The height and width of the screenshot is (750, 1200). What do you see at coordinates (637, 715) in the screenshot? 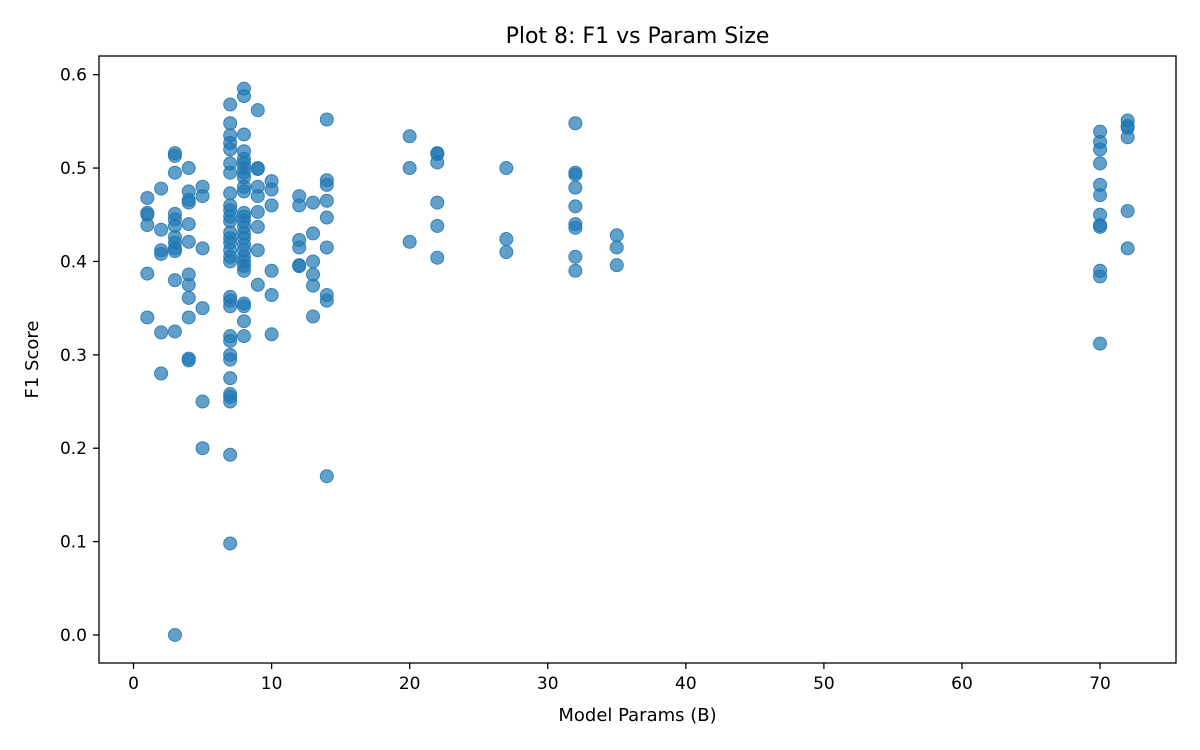
I see `x-axis-label: Model Params (B)` at bounding box center [637, 715].